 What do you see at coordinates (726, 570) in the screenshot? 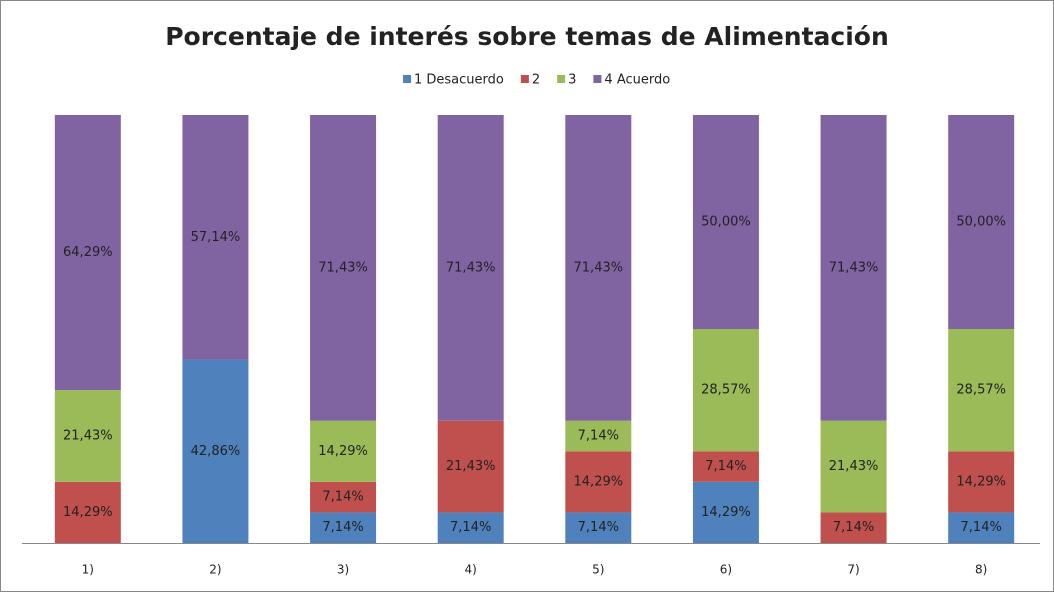
I see `x-tick-label: 6)` at bounding box center [726, 570].